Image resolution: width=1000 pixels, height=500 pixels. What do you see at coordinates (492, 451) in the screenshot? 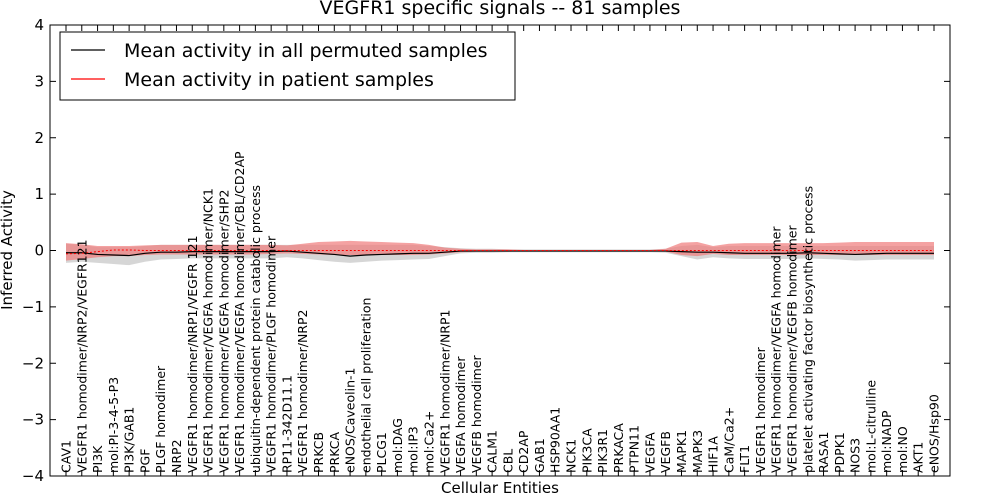
I see `x-tick-label: CALM1` at bounding box center [492, 451].